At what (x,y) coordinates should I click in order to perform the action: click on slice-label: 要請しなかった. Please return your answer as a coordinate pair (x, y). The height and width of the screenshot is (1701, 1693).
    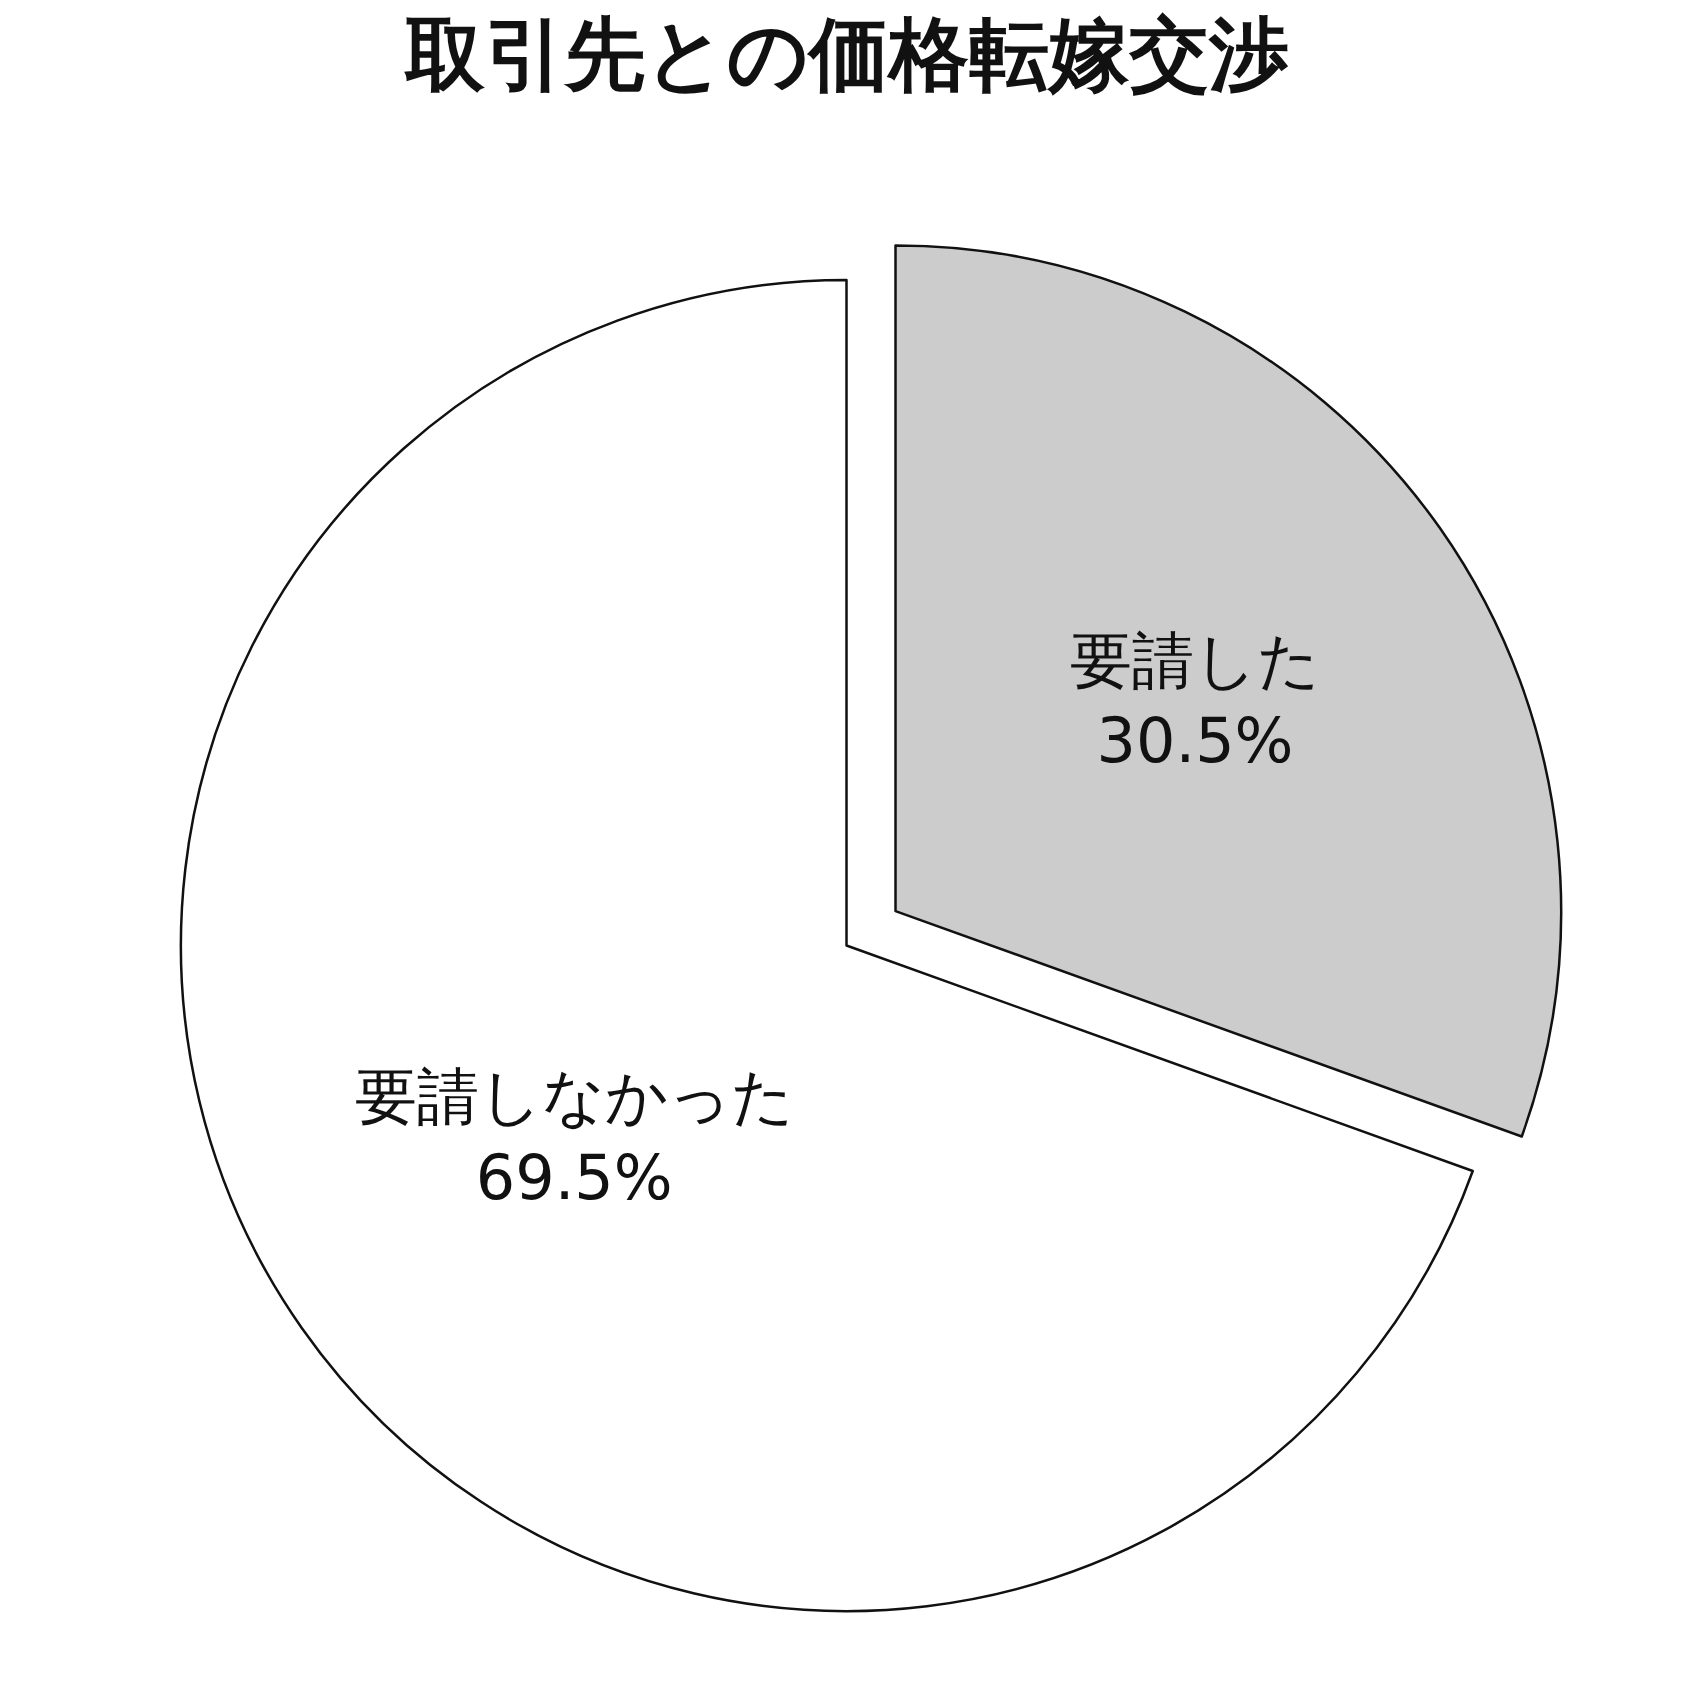
    Looking at the image, I should click on (574, 1097).